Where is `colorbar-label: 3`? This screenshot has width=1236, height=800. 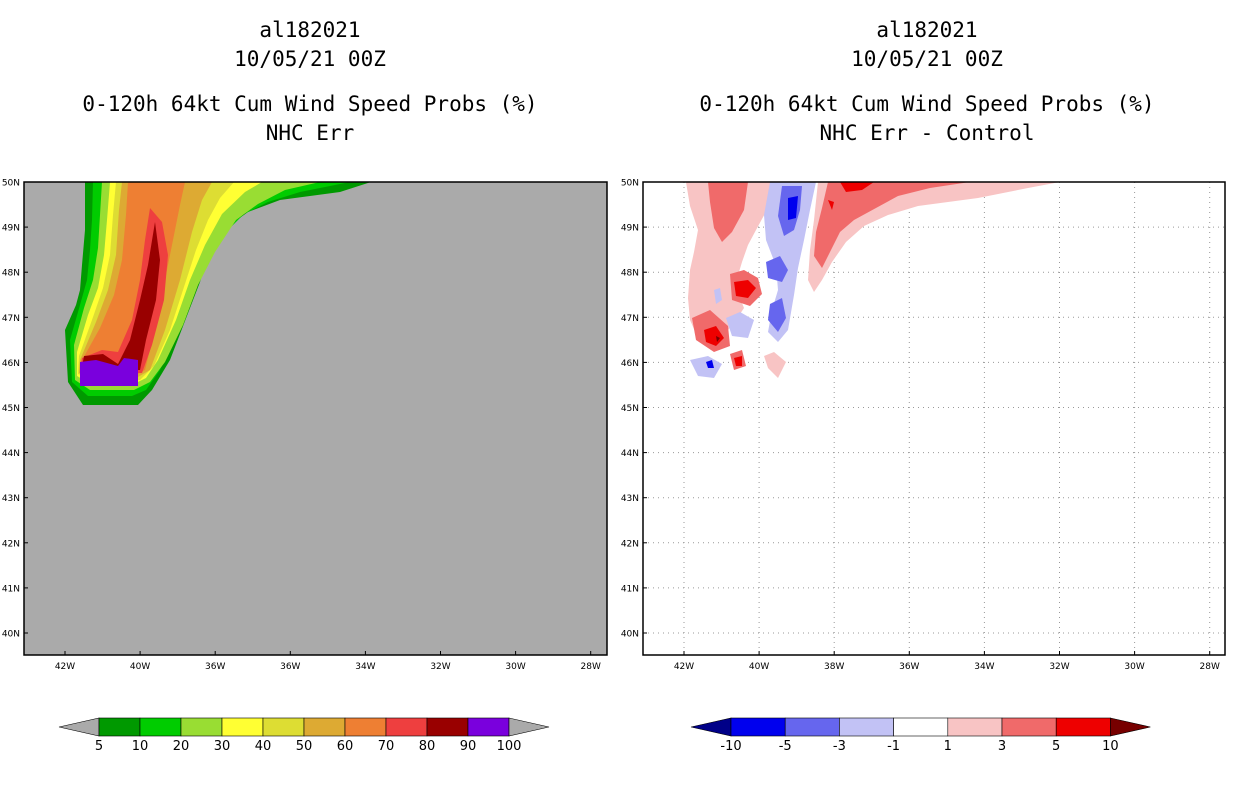
colorbar-label: 3 is located at coordinates (1002, 746).